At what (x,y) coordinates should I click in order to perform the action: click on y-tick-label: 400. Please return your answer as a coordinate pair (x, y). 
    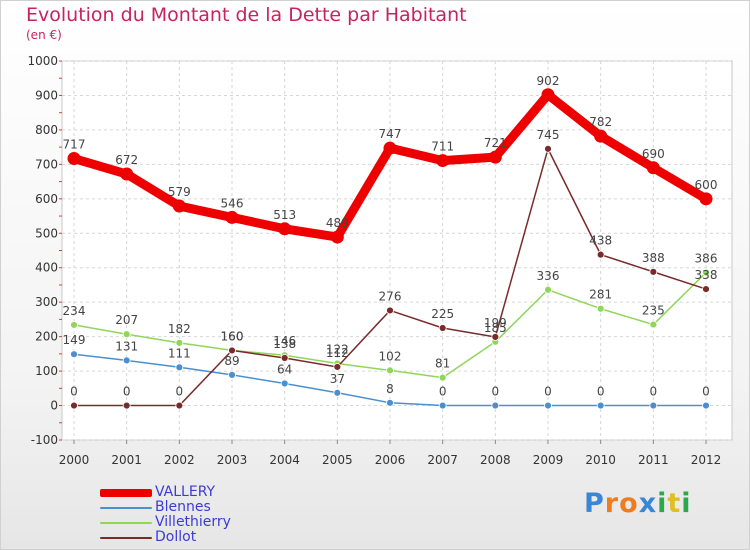
    Looking at the image, I should click on (46, 268).